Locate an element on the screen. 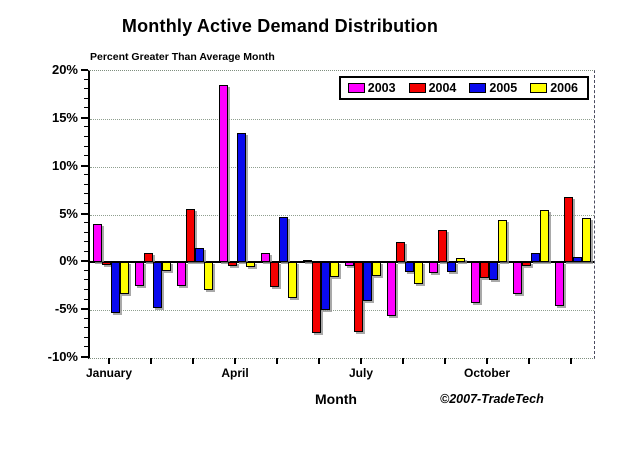 This screenshot has width=636, height=454. y-tick-label-15: 15% is located at coordinates (64, 117).